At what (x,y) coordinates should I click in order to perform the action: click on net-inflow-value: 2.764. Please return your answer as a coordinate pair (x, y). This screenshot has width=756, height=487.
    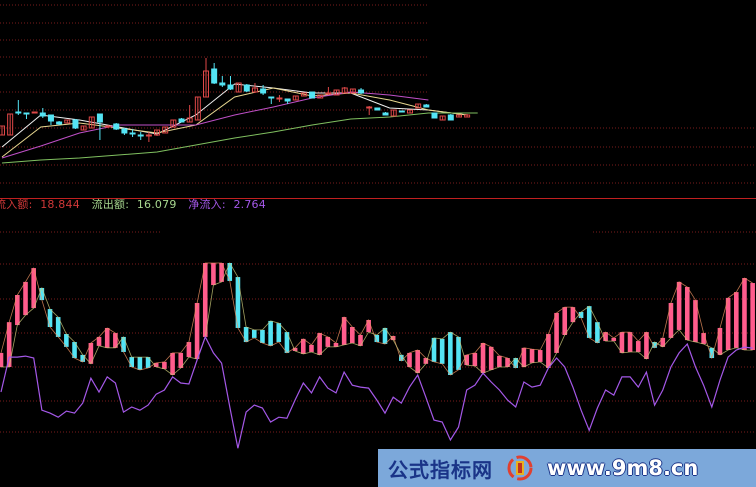
    Looking at the image, I should click on (249, 204).